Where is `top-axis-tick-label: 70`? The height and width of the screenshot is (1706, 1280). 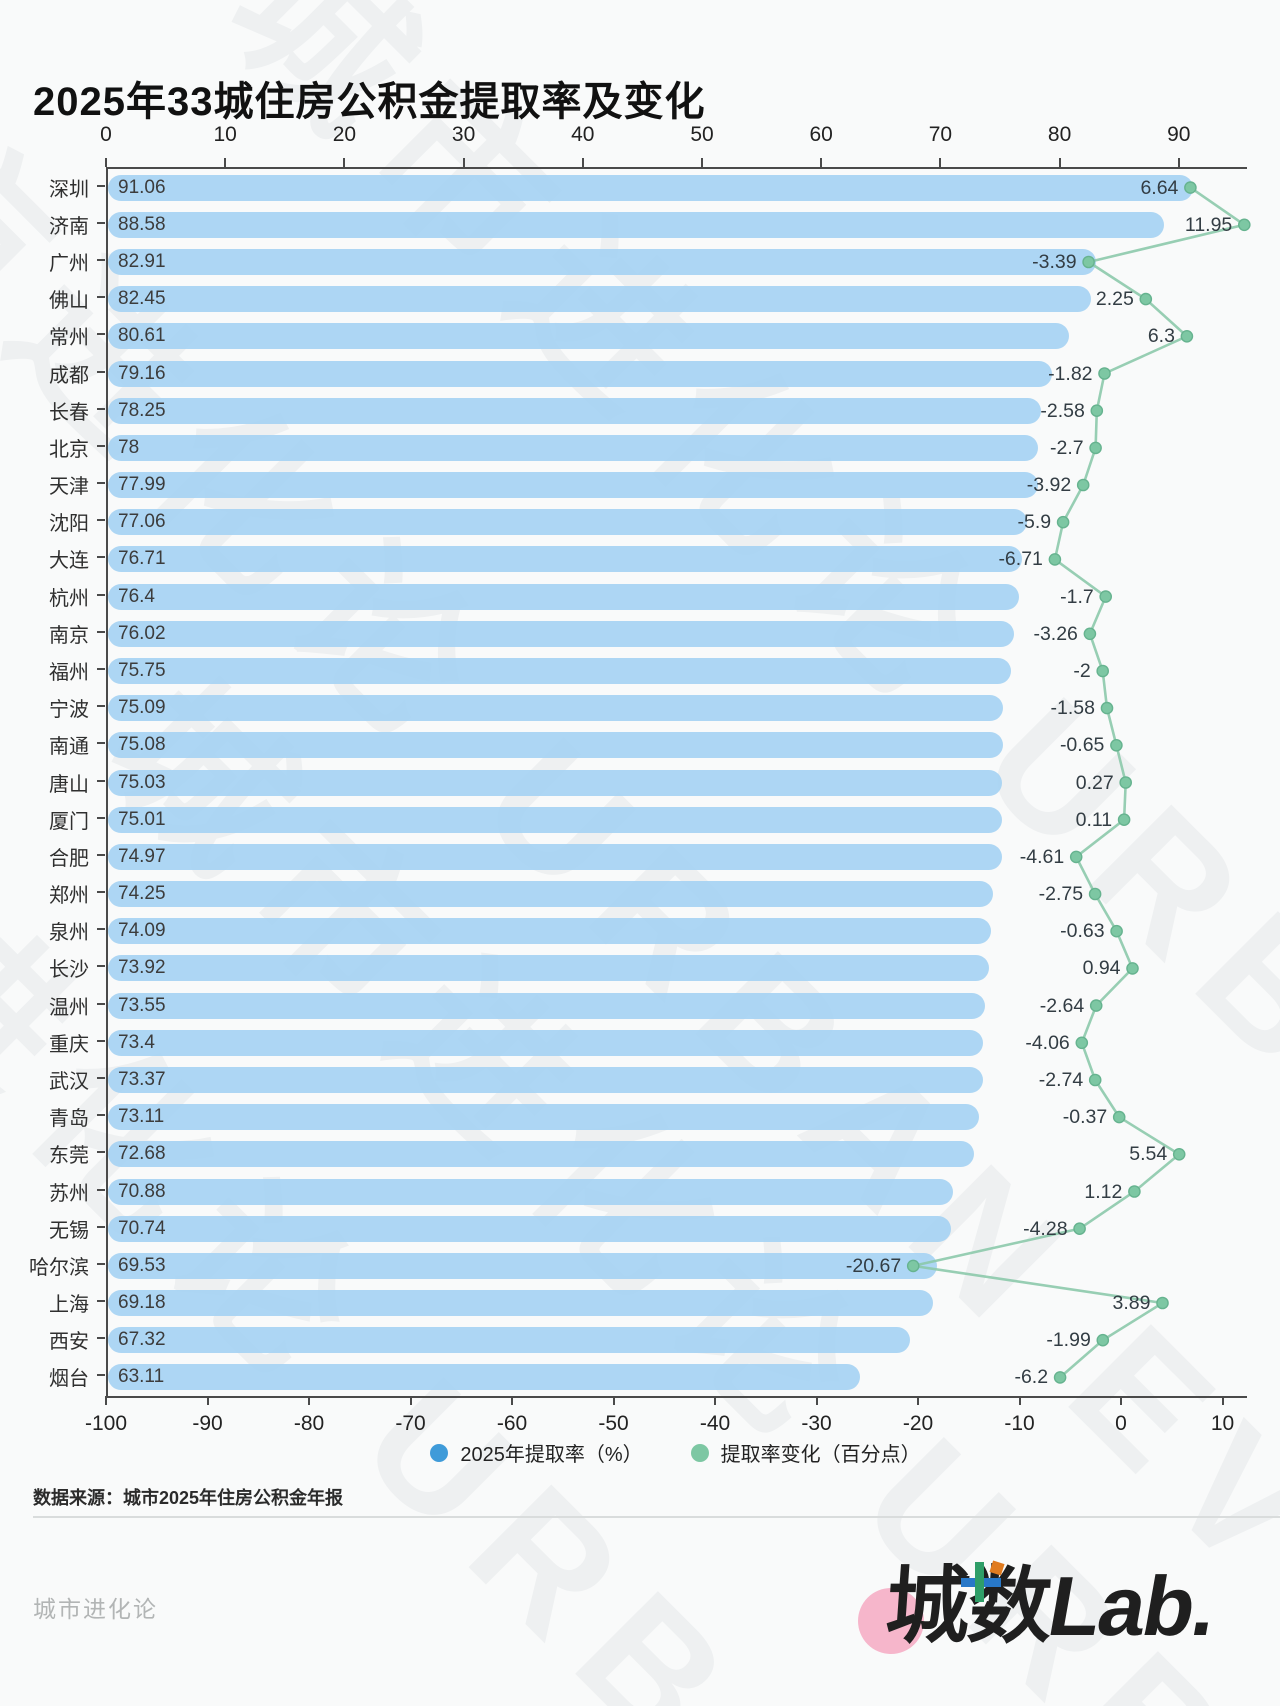
top-axis-tick-label: 70 is located at coordinates (940, 134).